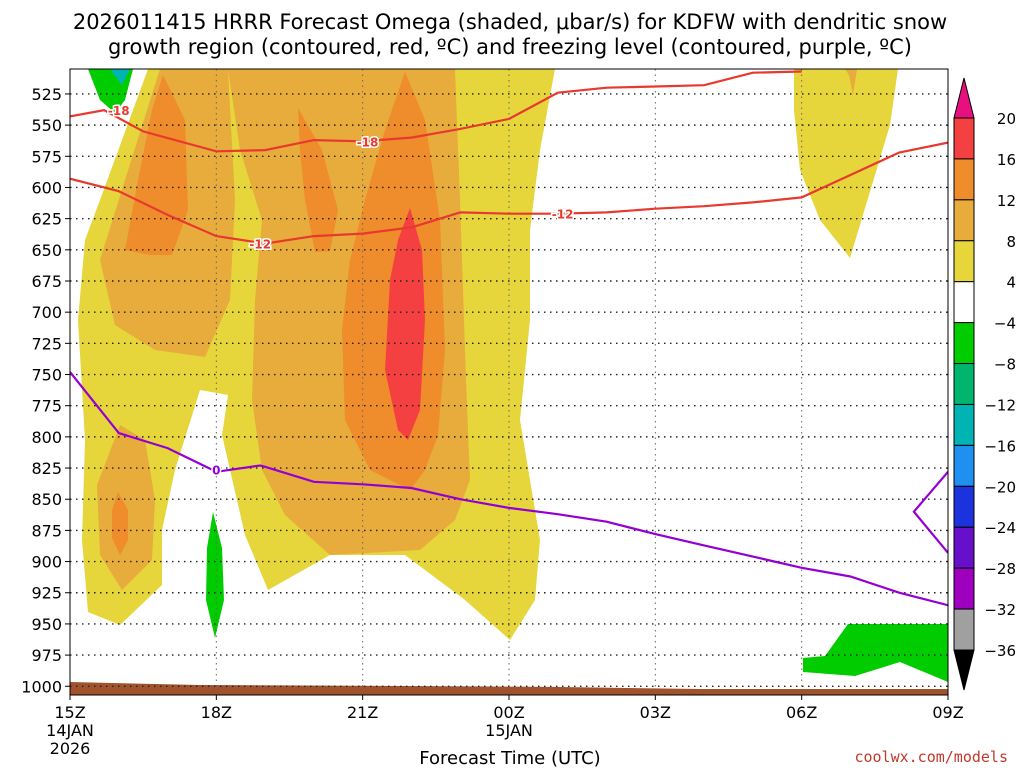 The width and height of the screenshot is (1024, 768). I want to click on y-tick-label: 650, so click(46, 250).